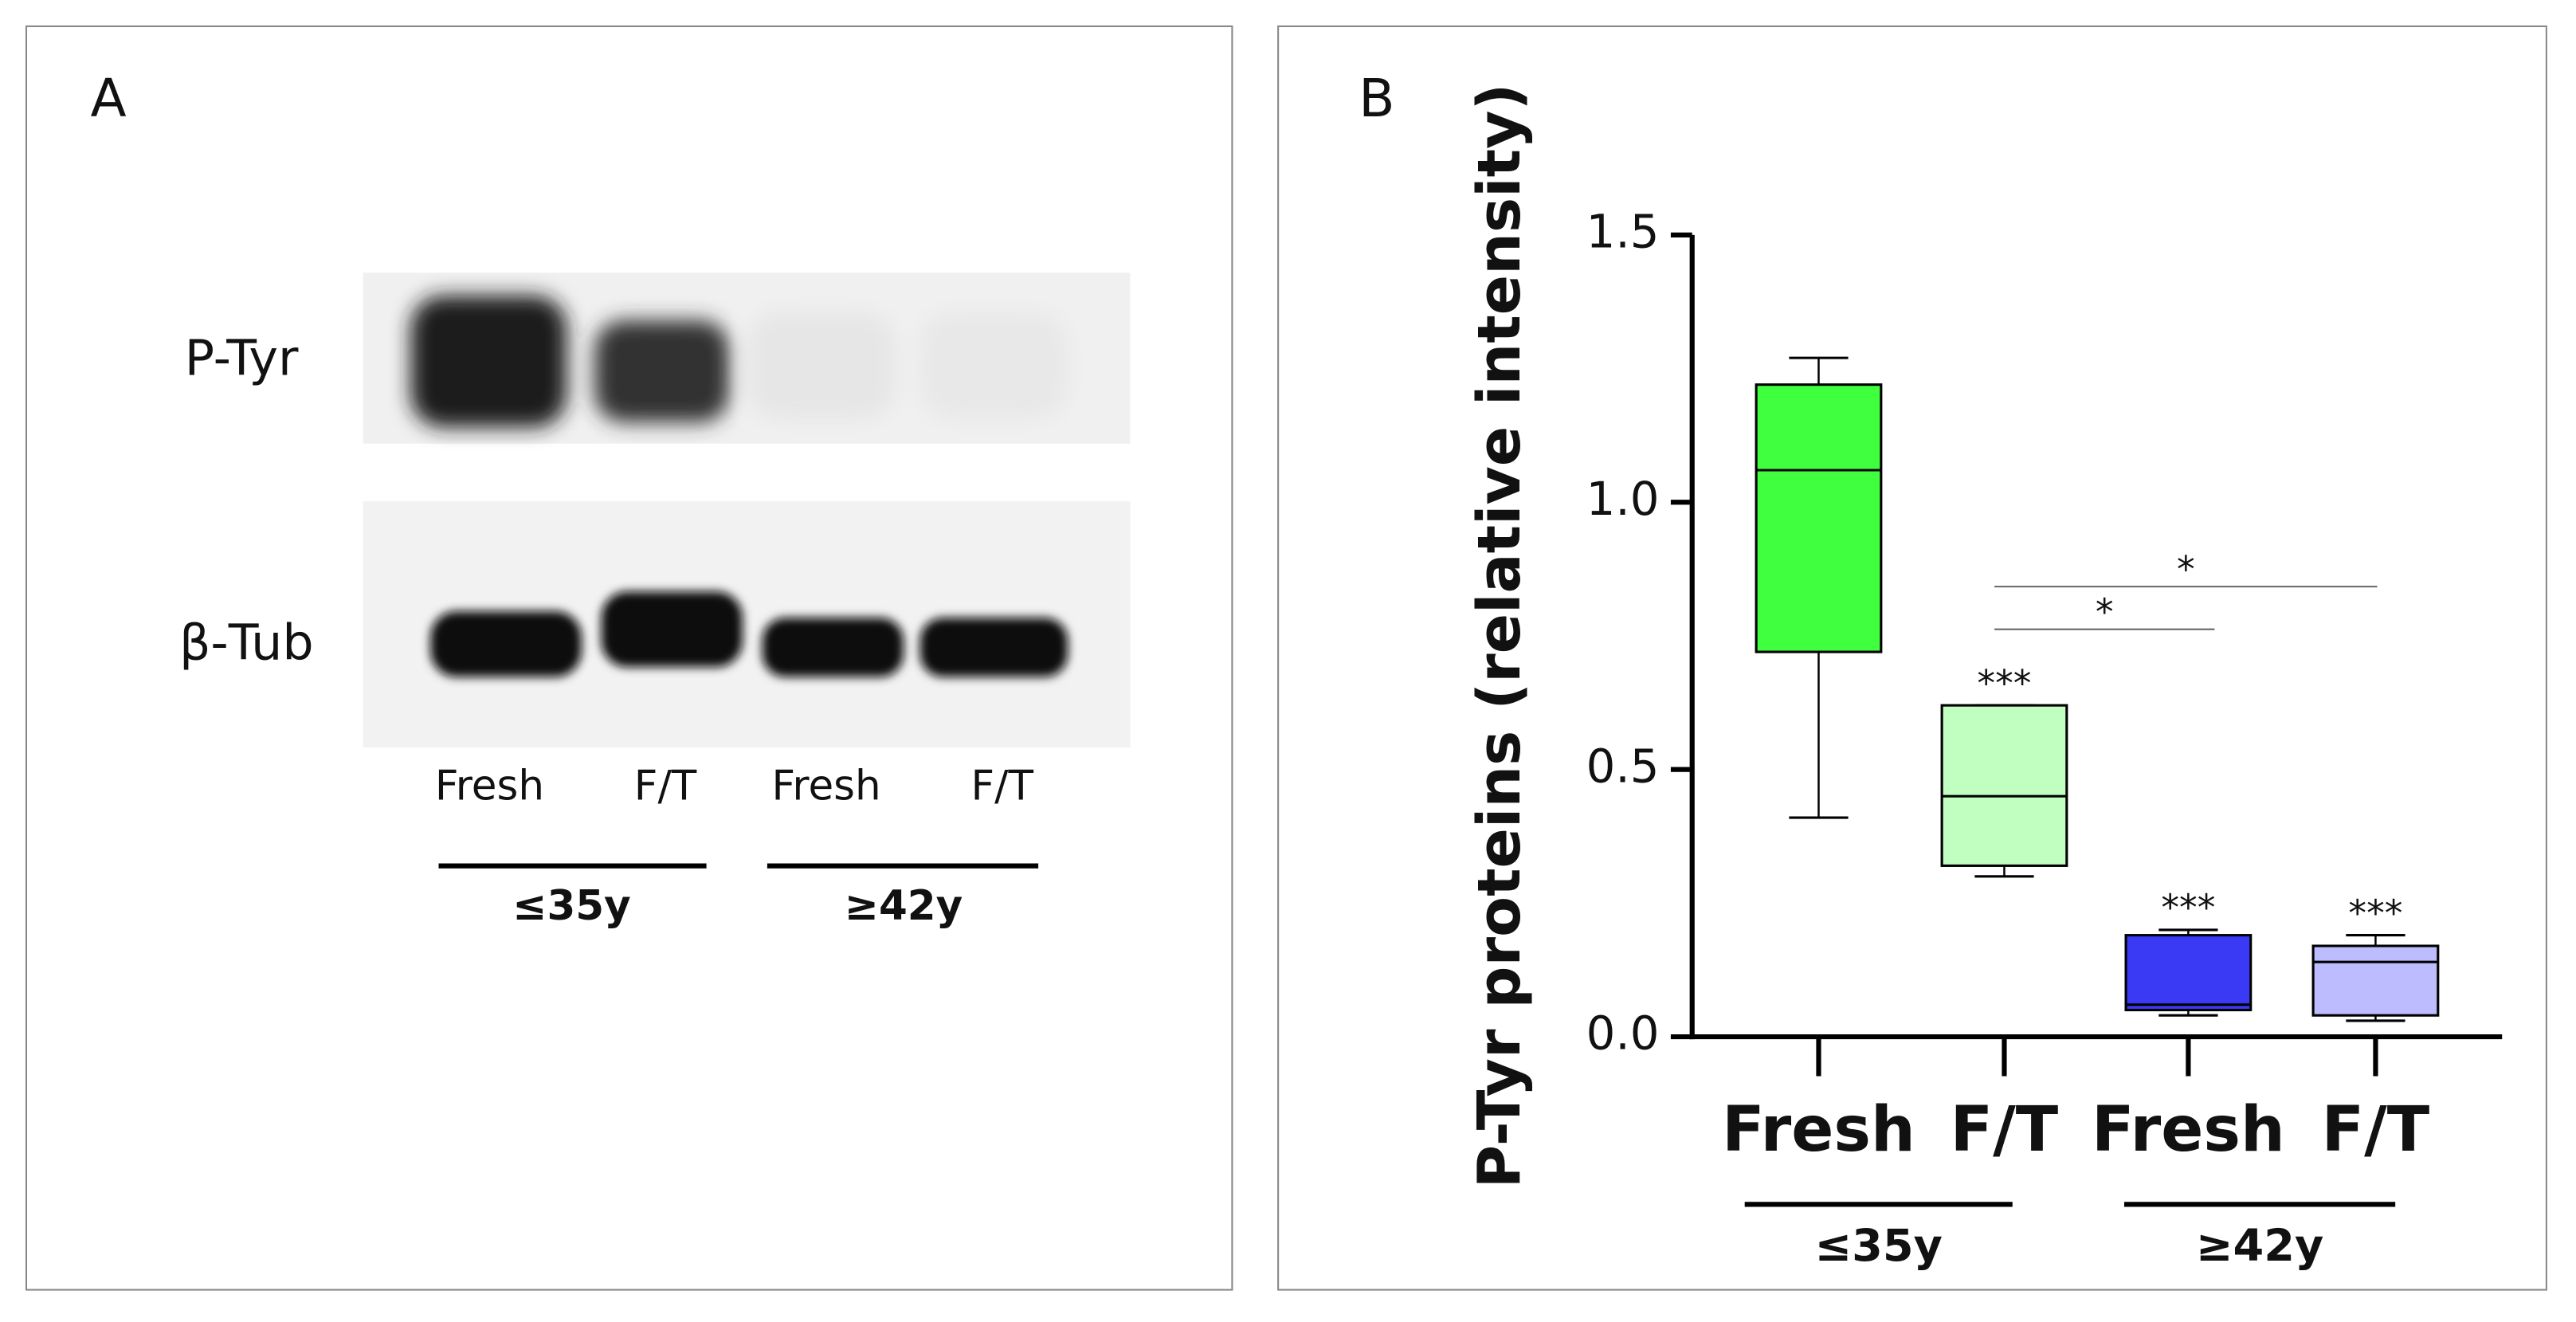 The width and height of the screenshot is (2576, 1322). I want to click on y-tick-label: 1.0, so click(1623, 499).